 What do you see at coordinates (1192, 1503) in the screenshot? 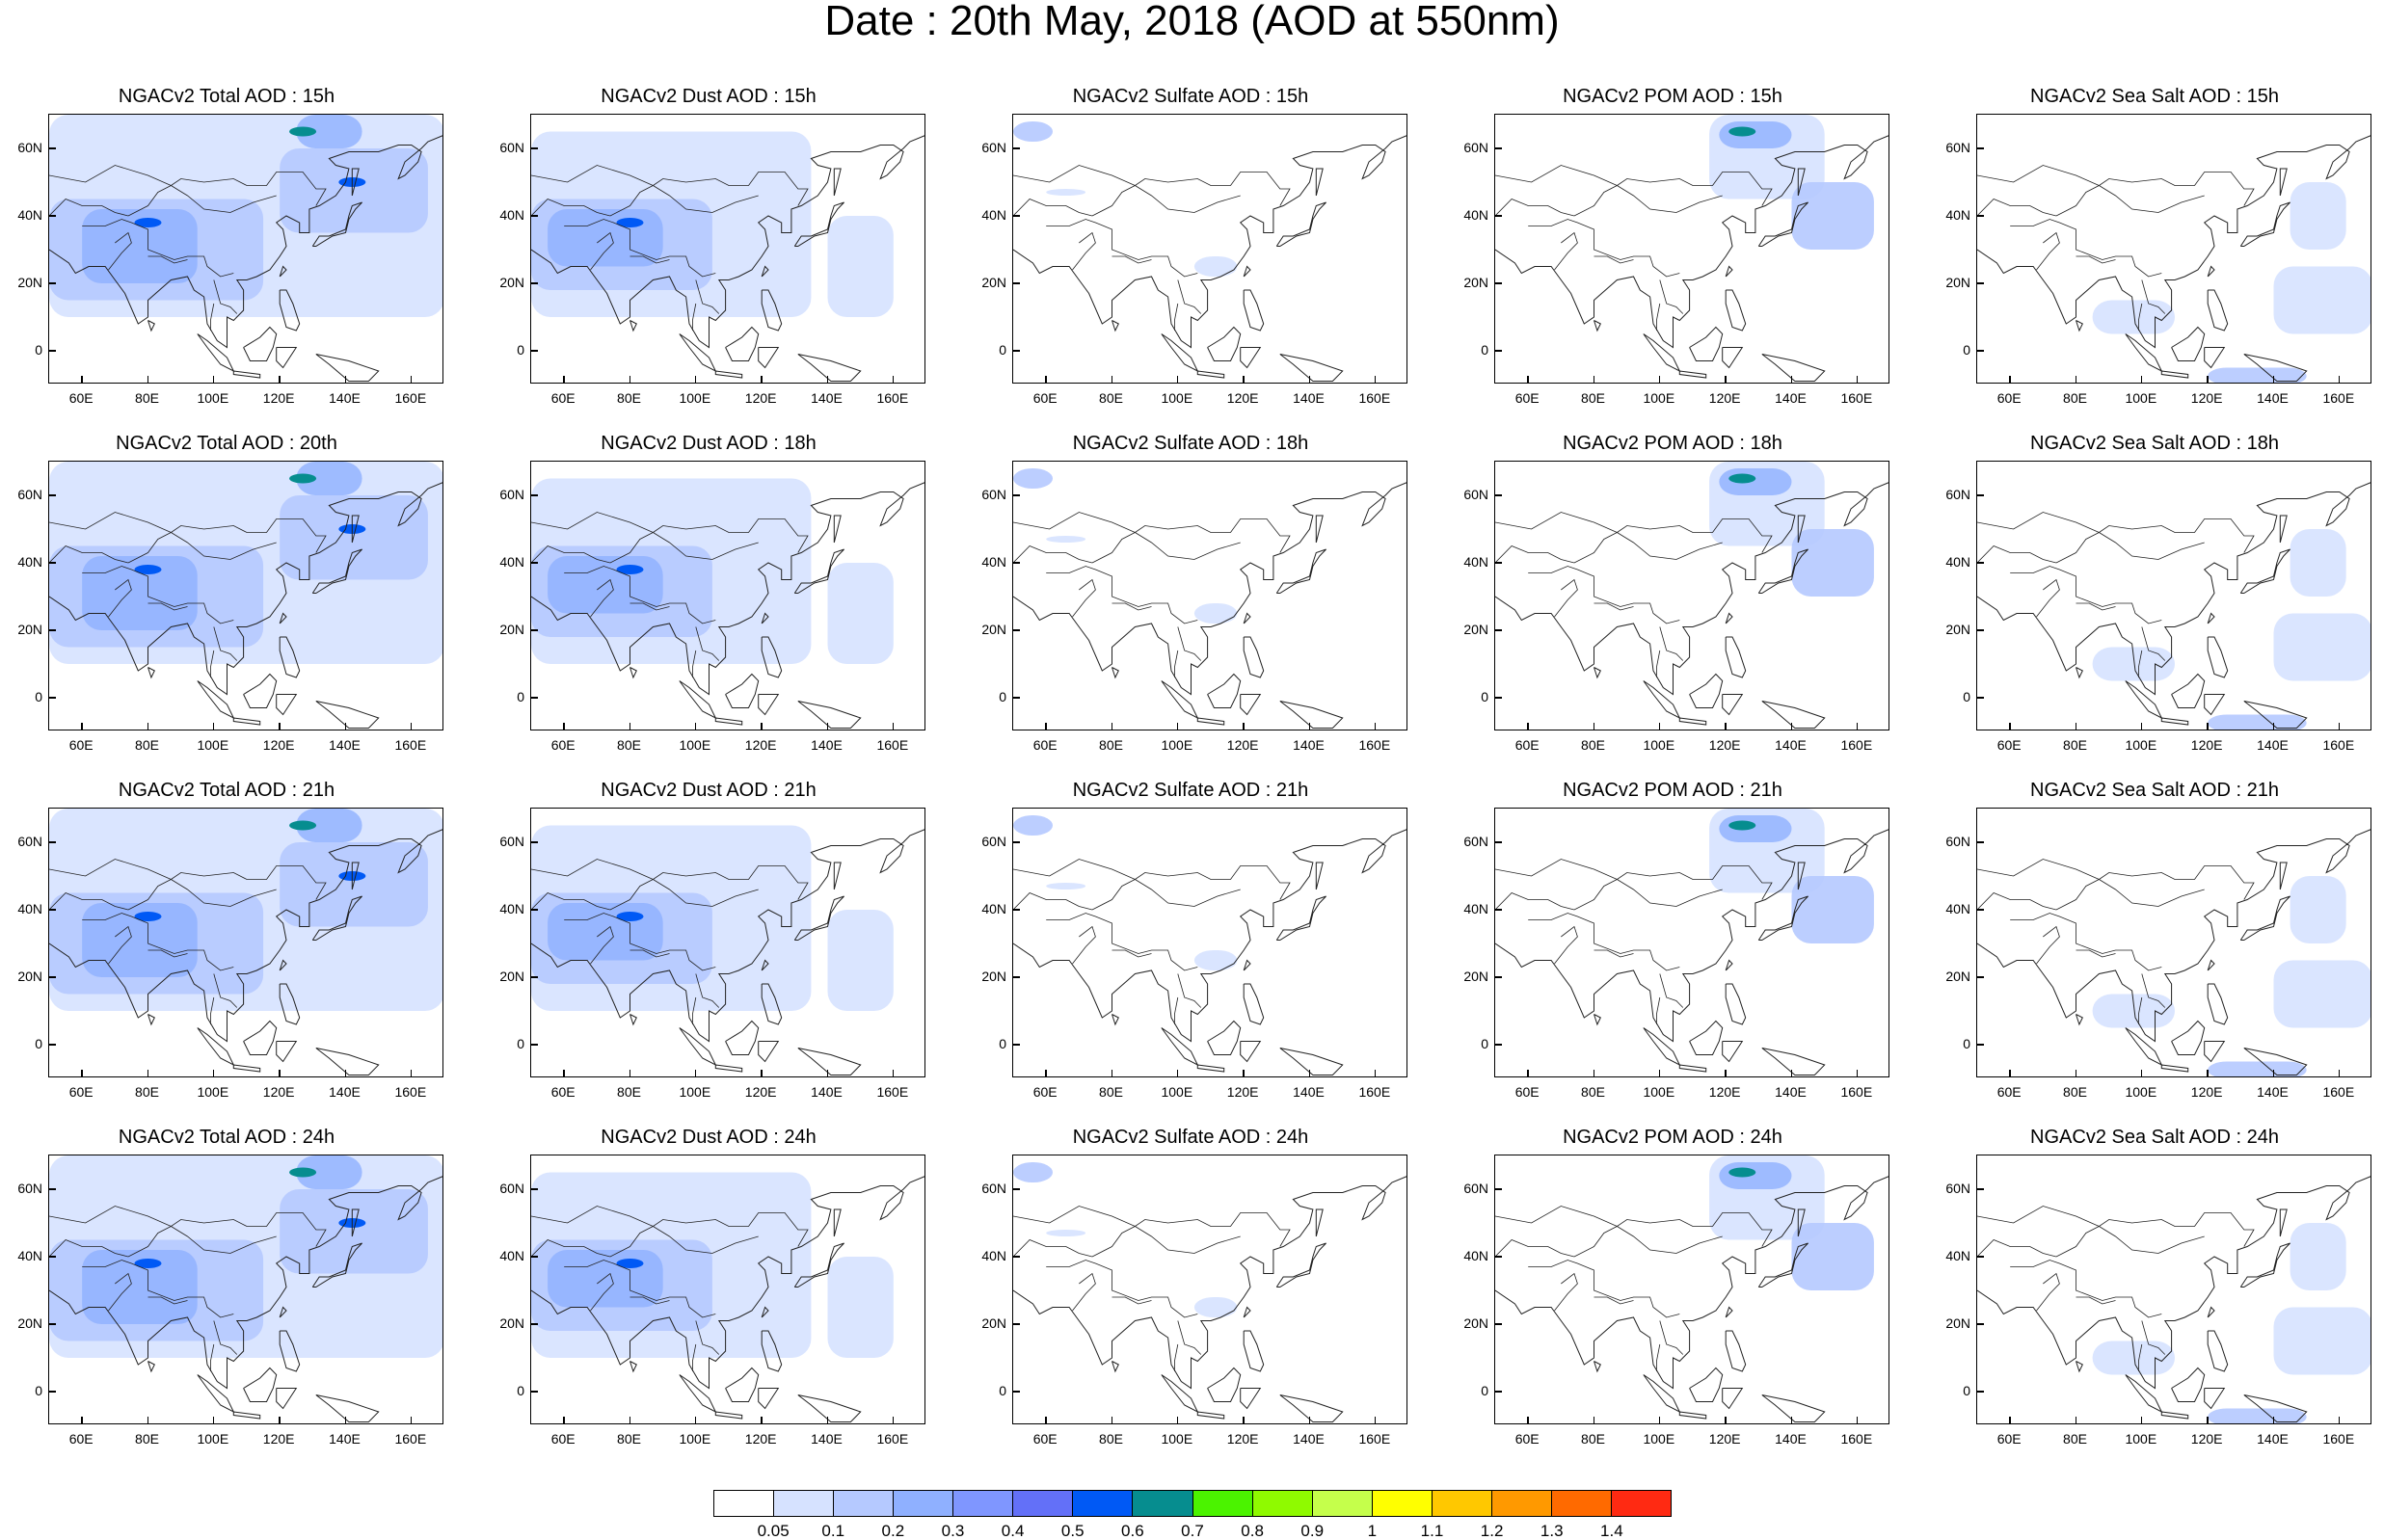
I see `aod-colorbar` at bounding box center [1192, 1503].